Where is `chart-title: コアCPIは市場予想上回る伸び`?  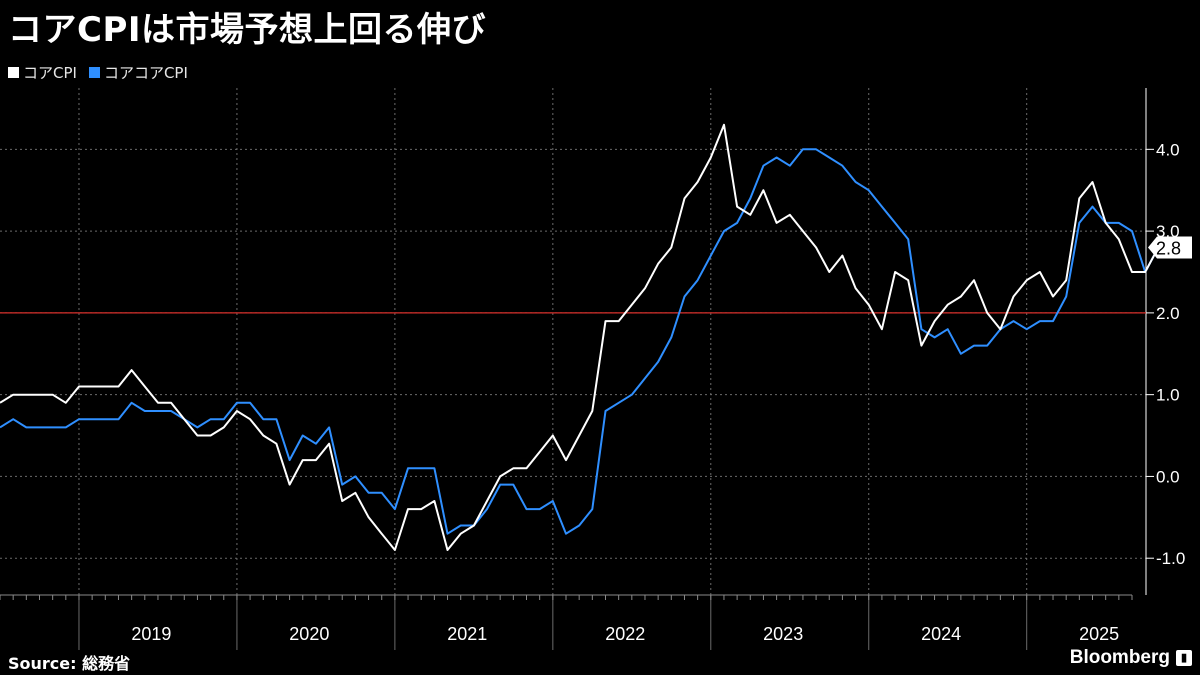 chart-title: コアCPIは市場予想上回る伸び is located at coordinates (247, 30).